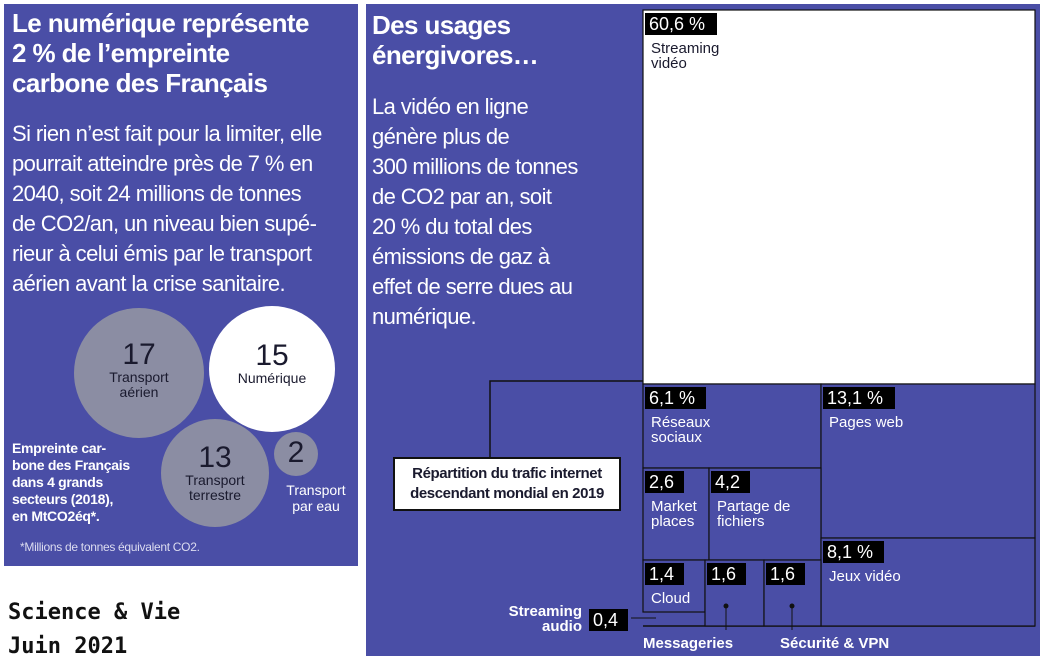 This screenshot has width=1043, height=660. What do you see at coordinates (507, 493) in the screenshot?
I see `legend-line: descendant mondial en 2019` at bounding box center [507, 493].